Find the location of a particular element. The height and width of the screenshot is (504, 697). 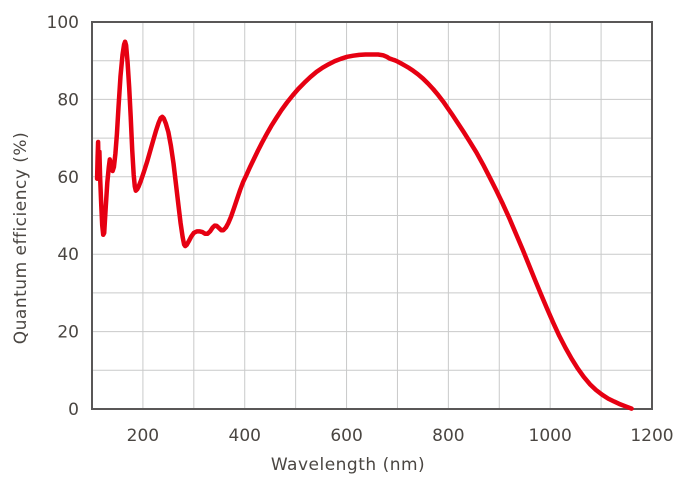

x-tick-label: 1200 is located at coordinates (651, 436).